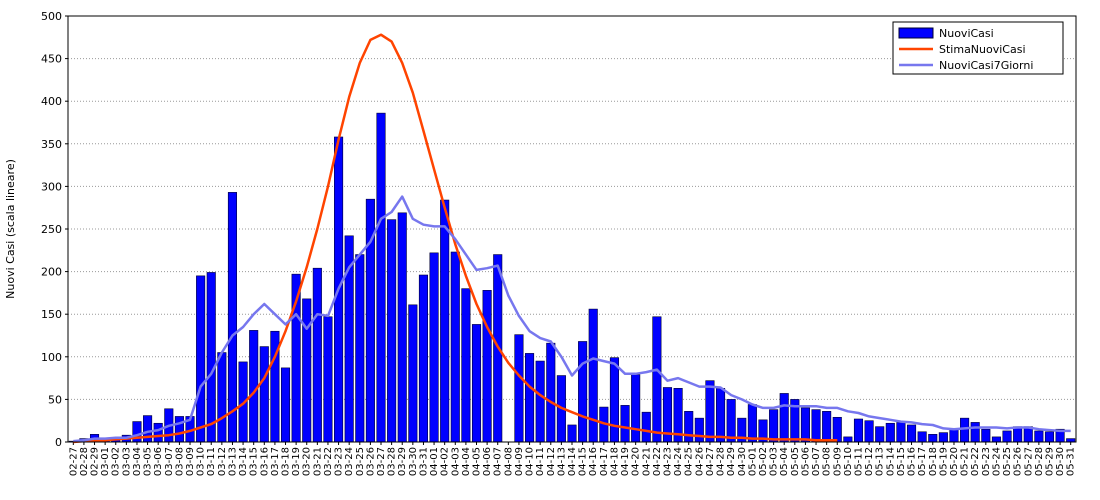  I want to click on x-tick-label: 03-14, so click(243, 461).